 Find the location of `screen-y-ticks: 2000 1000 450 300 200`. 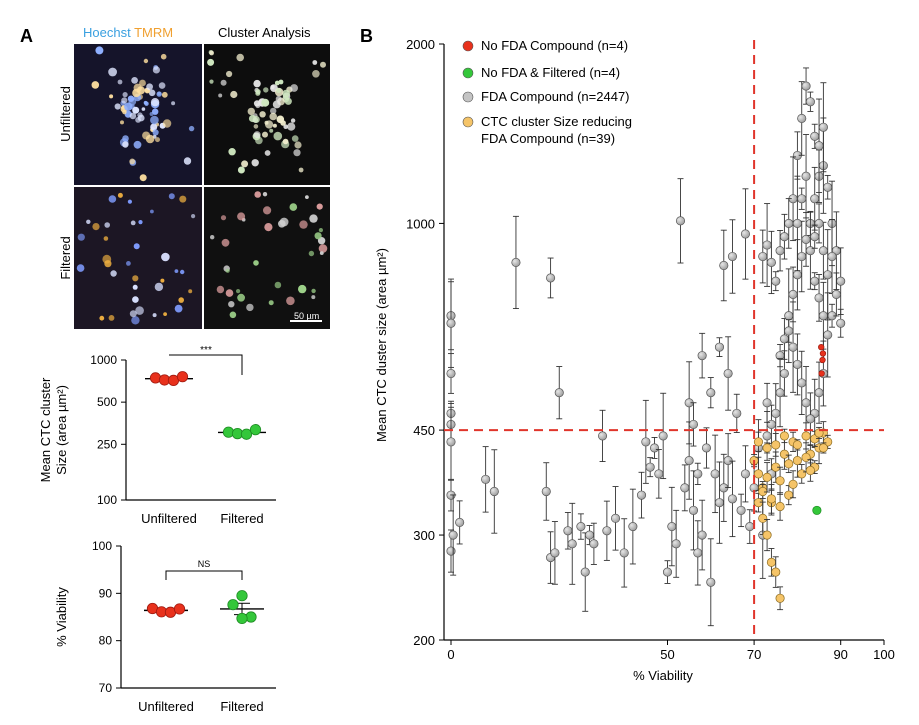

screen-y-ticks: 2000 1000 450 300 200 is located at coordinates (425, 342).